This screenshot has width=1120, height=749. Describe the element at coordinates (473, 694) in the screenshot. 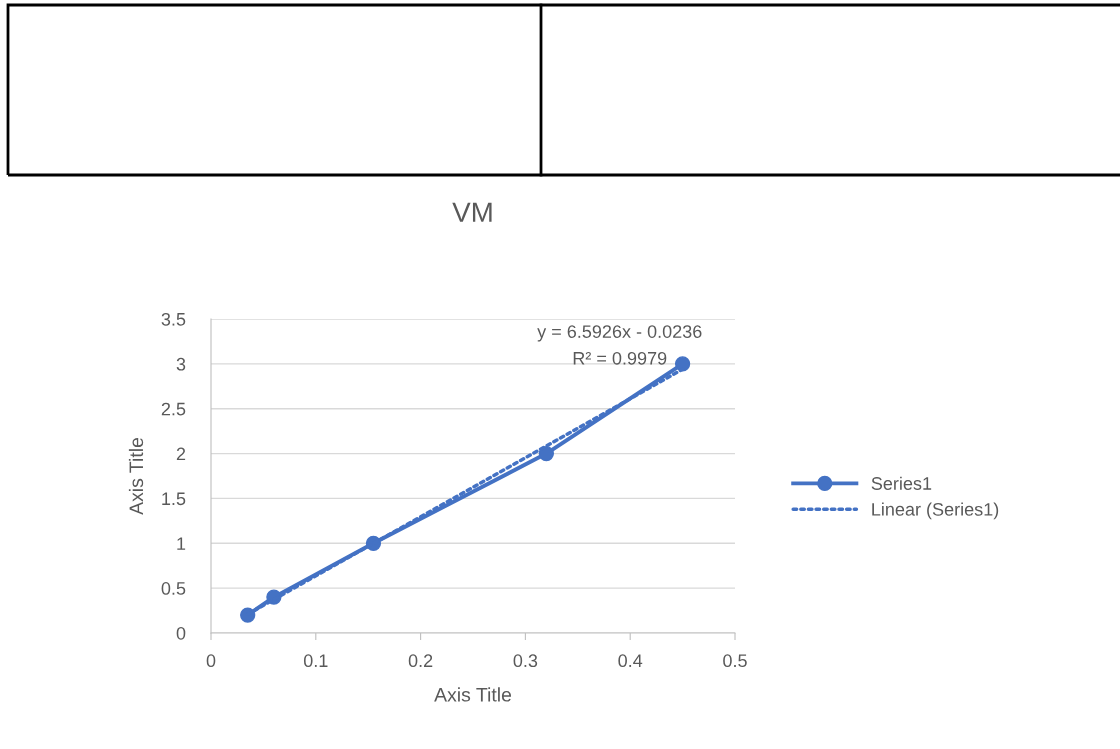

I see `x-axis-title: Axis Title` at that location.